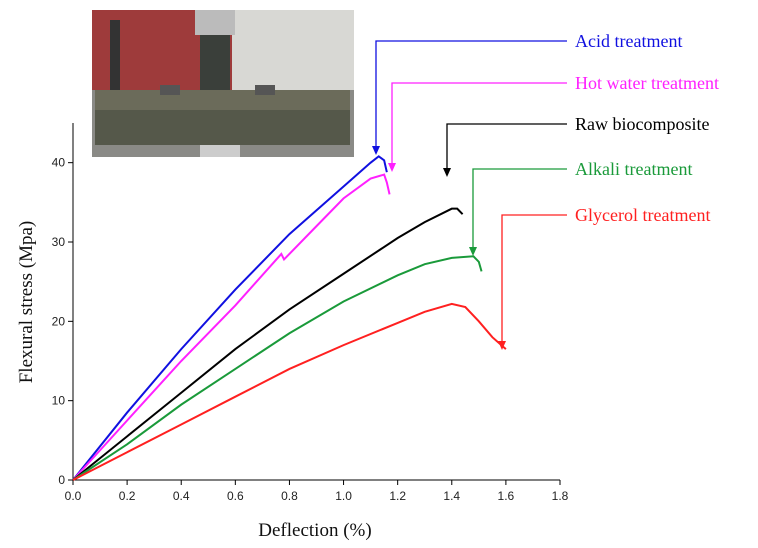 Image resolution: width=758 pixels, height=548 pixels. Describe the element at coordinates (26, 302) in the screenshot. I see `y-axis-label: Flexural stress (Mpa)` at that location.